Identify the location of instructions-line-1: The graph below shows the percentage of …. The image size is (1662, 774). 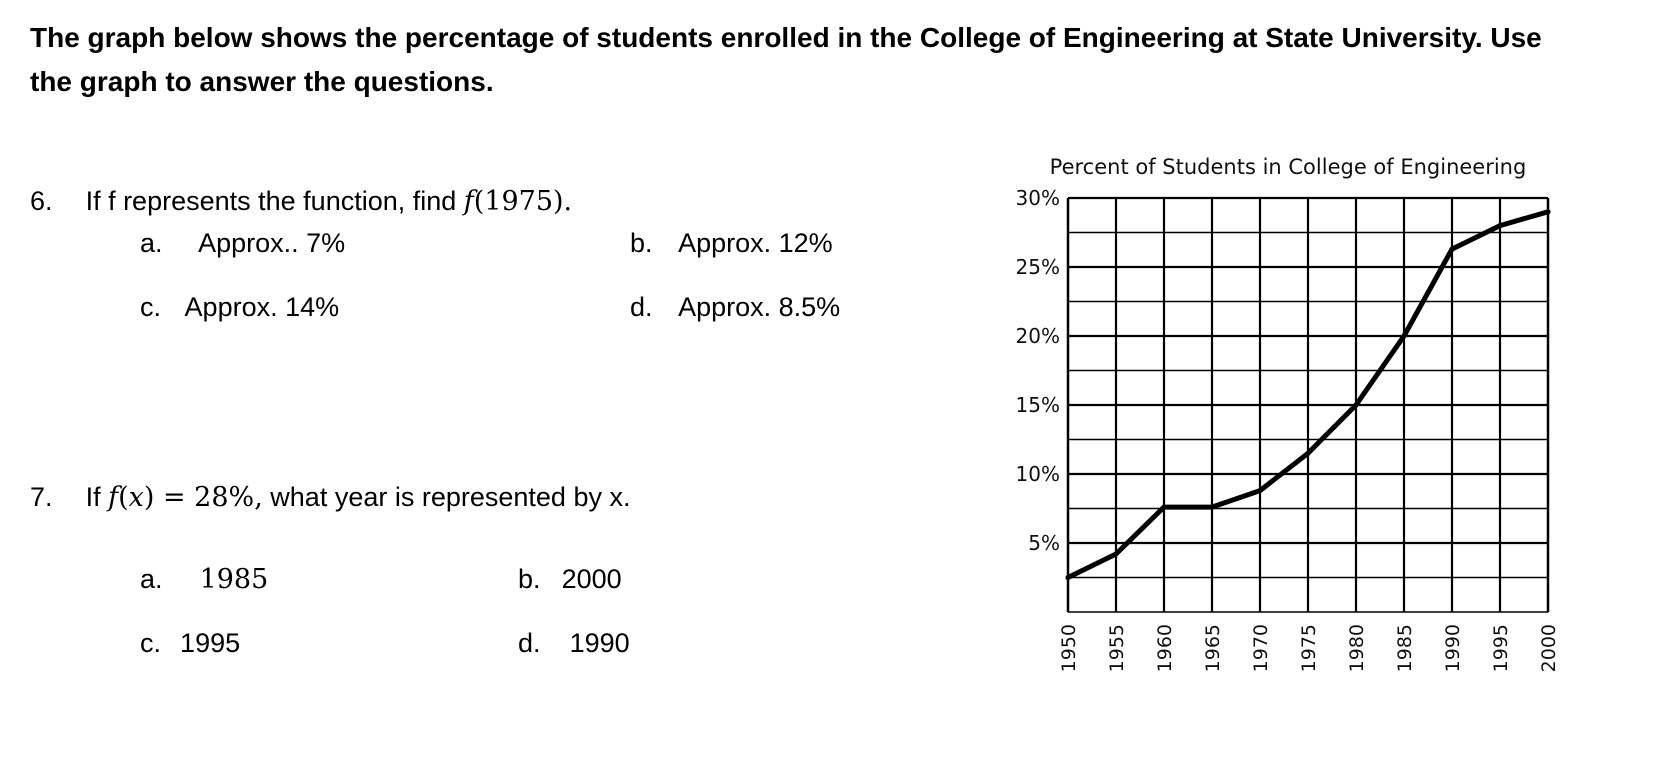
(786, 37).